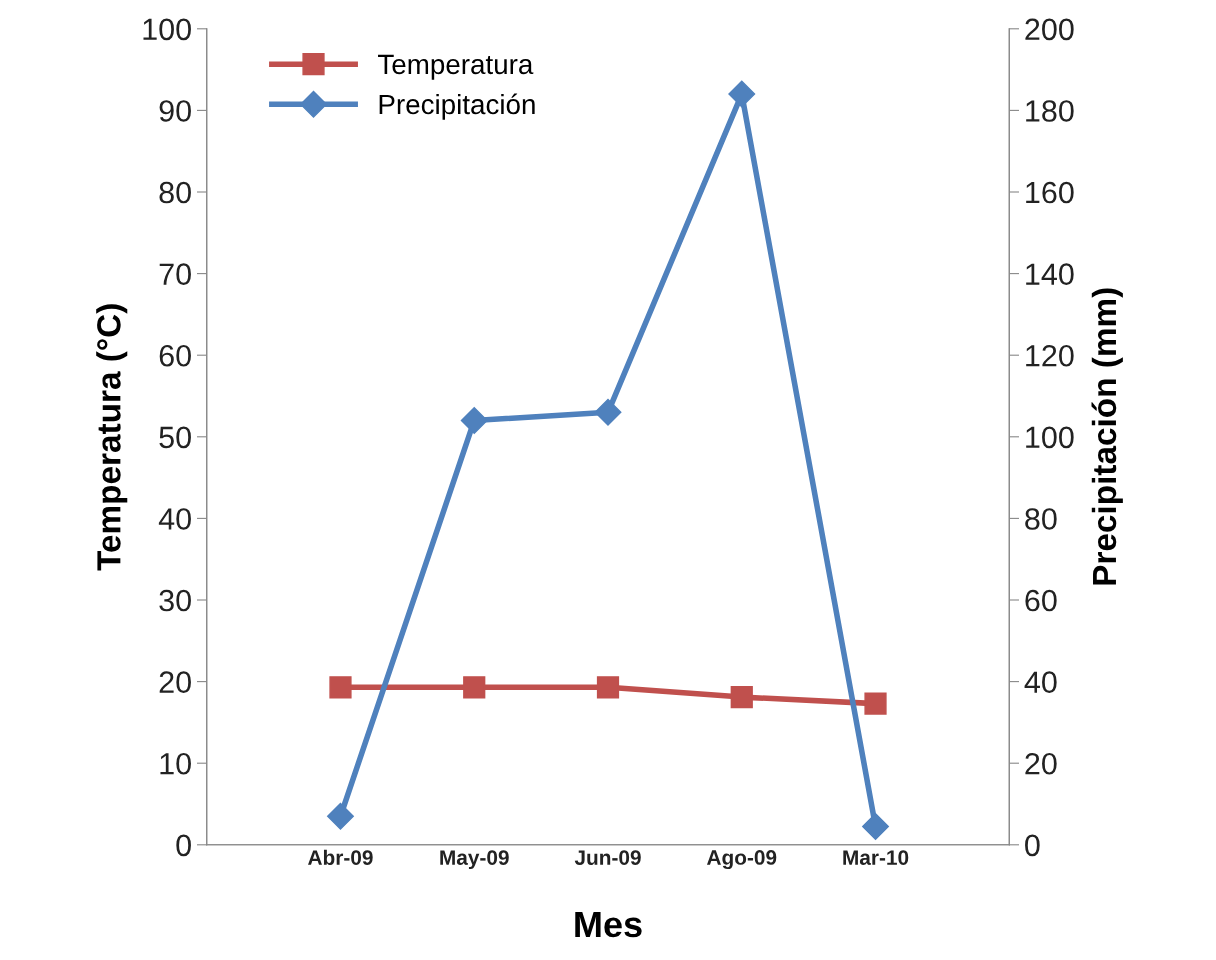 The image size is (1216, 960). Describe the element at coordinates (175, 437) in the screenshot. I see `y-tick-label: 50` at that location.